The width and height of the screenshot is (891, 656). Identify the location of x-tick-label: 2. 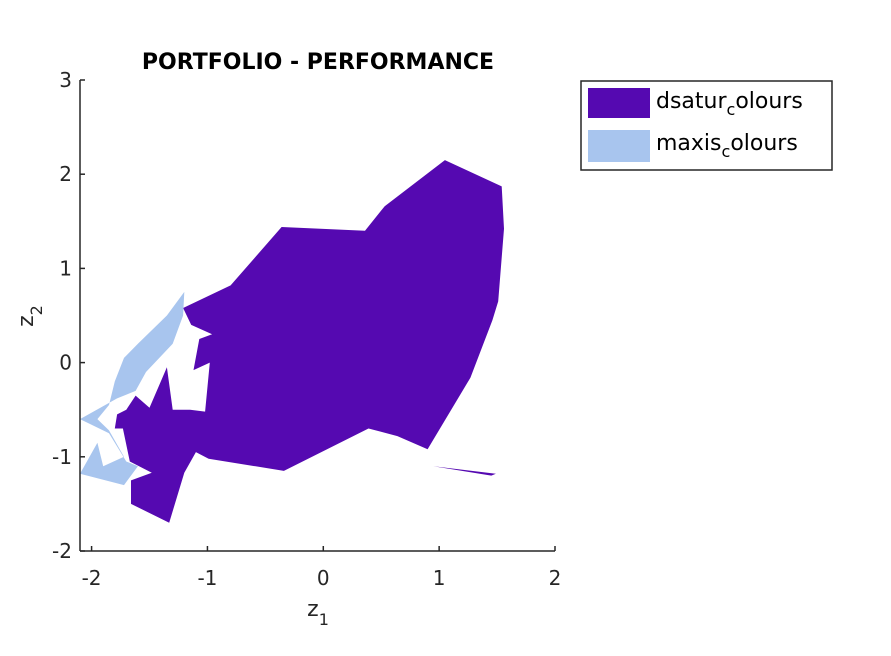
(555, 578).